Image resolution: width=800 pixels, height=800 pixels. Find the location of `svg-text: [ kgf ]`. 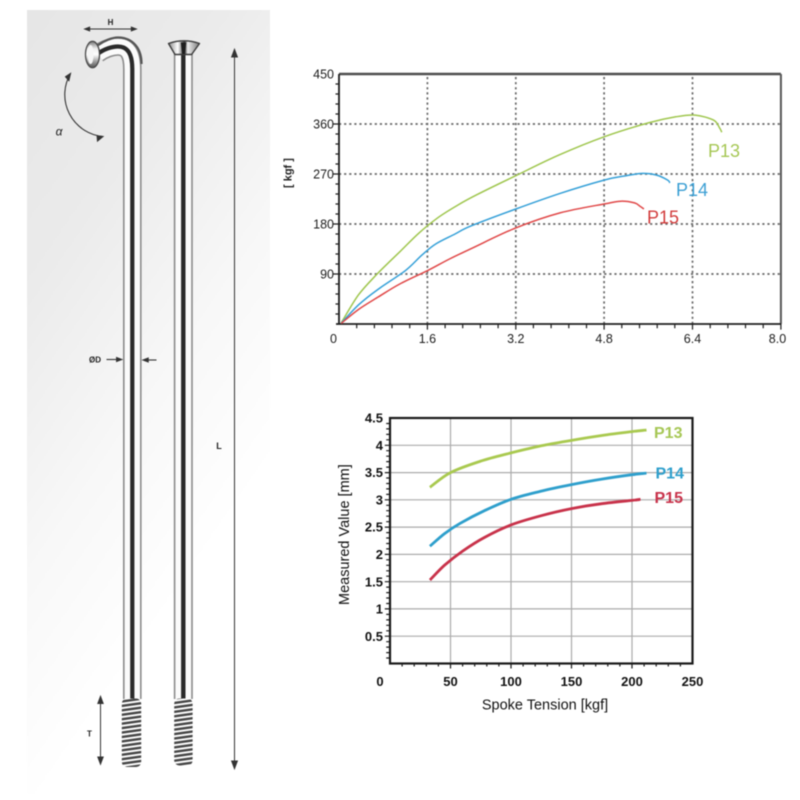

svg-text: [ kgf ] is located at coordinates (289, 173).